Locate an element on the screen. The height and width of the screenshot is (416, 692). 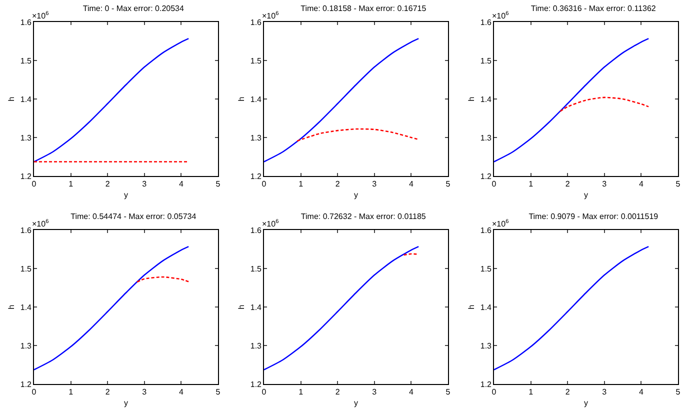
chart-title: Time: 0 - Max error: 0.20534 is located at coordinates (133, 8).